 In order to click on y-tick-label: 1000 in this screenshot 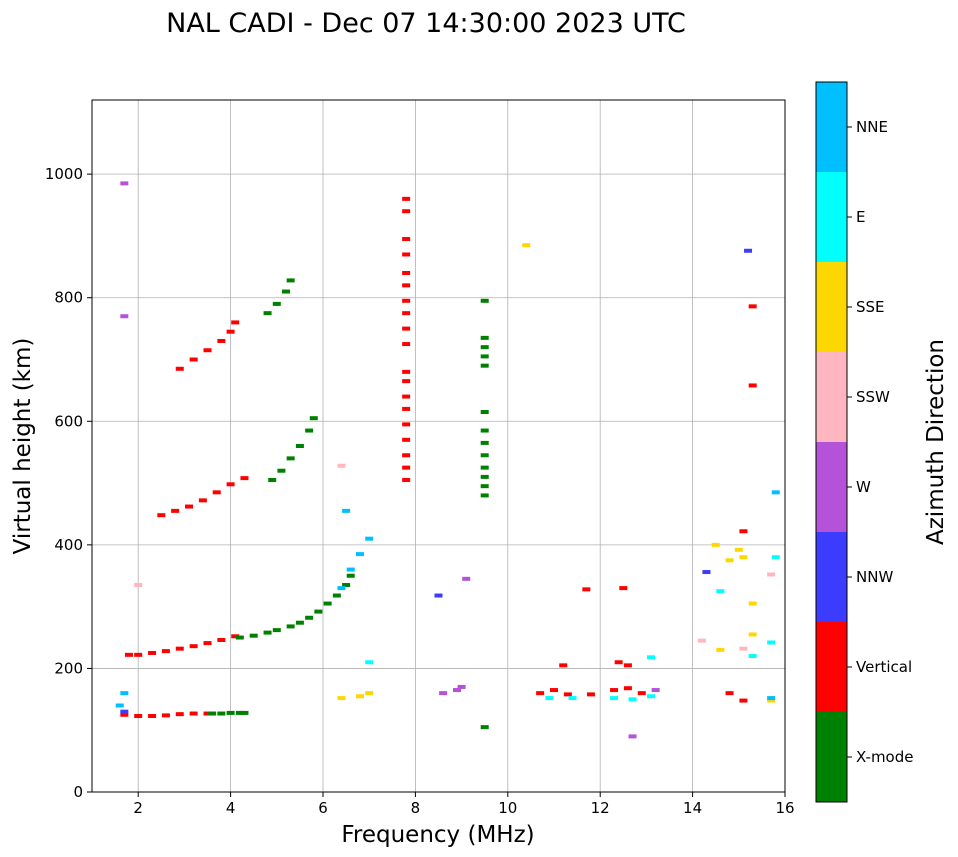, I will do `click(64, 174)`.